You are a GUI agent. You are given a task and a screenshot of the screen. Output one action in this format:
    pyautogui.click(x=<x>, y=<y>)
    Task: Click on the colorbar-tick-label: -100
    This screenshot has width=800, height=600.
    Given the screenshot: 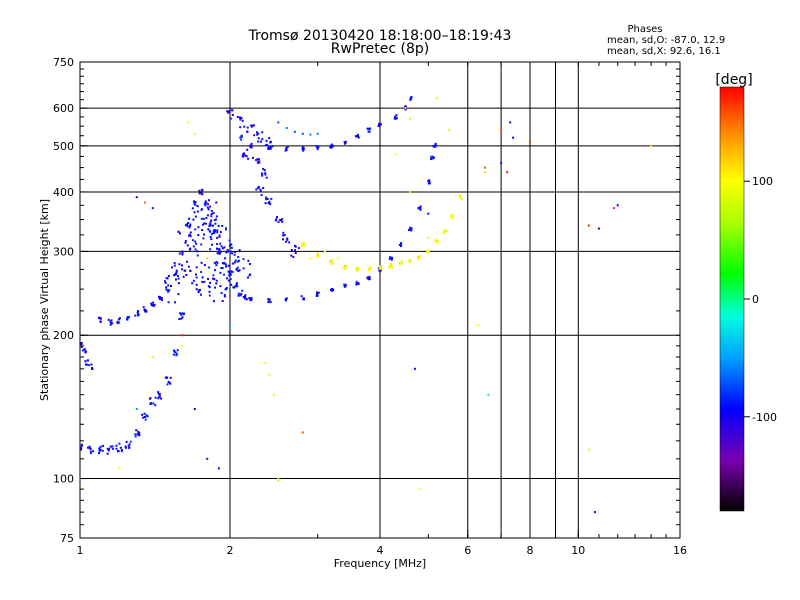 What is the action you would take?
    pyautogui.click(x=764, y=417)
    